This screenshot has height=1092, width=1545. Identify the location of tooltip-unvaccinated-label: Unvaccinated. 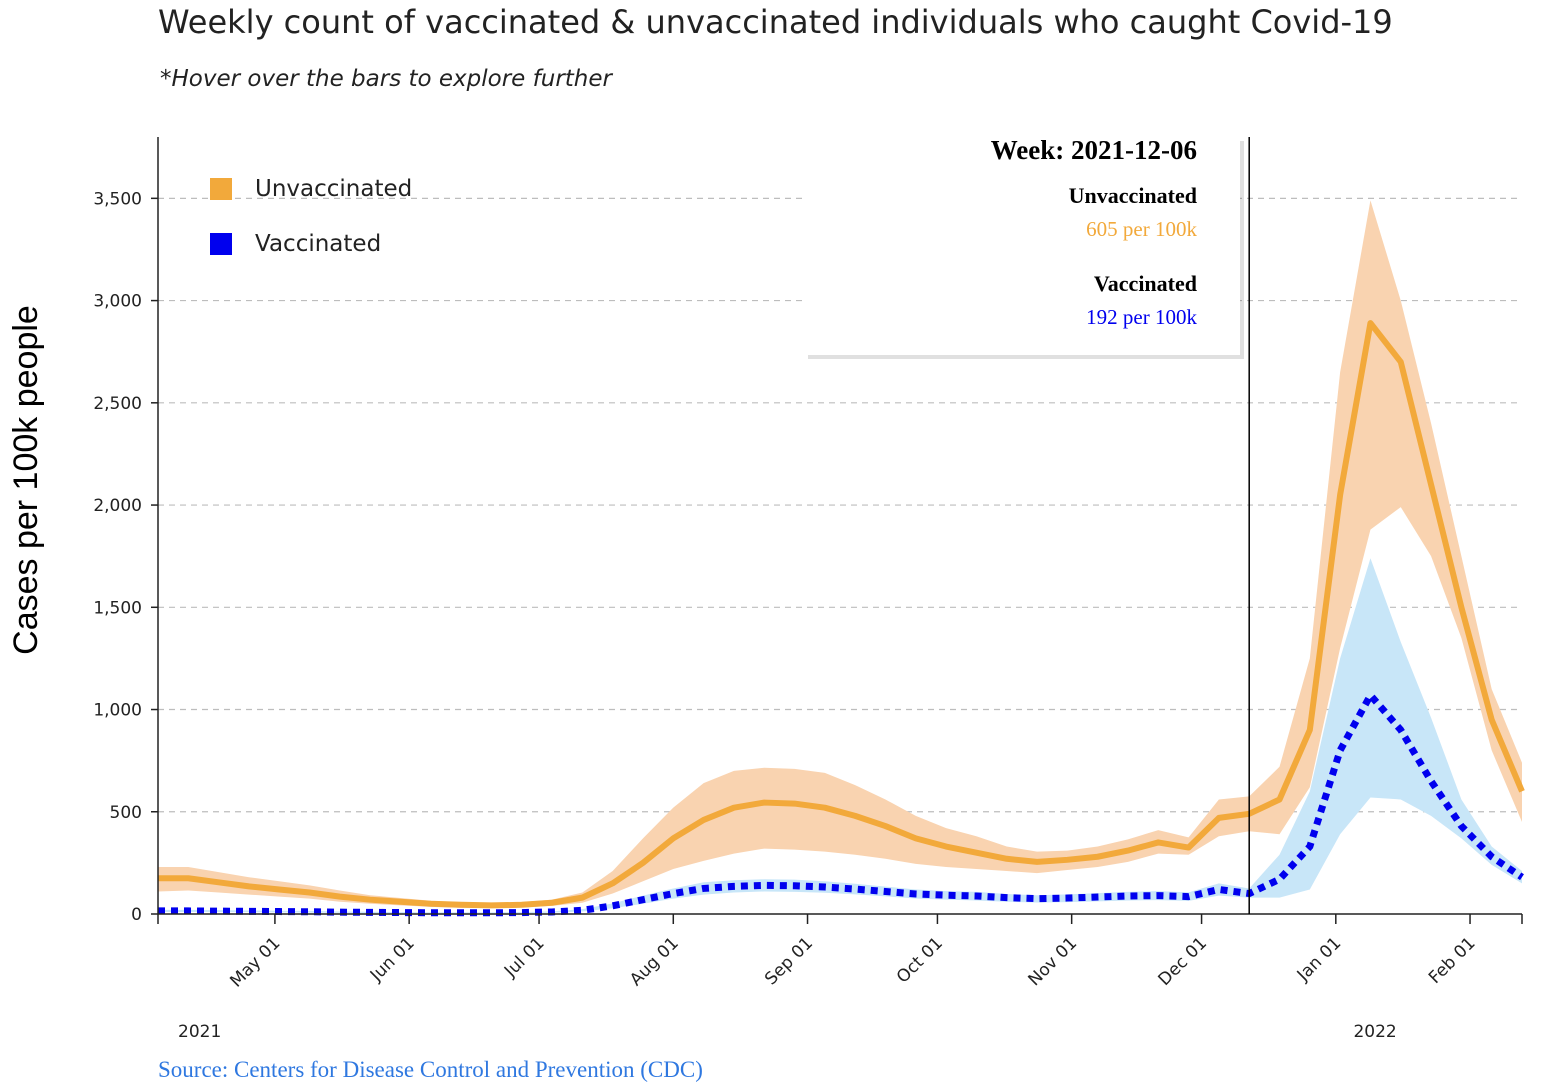
(1133, 195).